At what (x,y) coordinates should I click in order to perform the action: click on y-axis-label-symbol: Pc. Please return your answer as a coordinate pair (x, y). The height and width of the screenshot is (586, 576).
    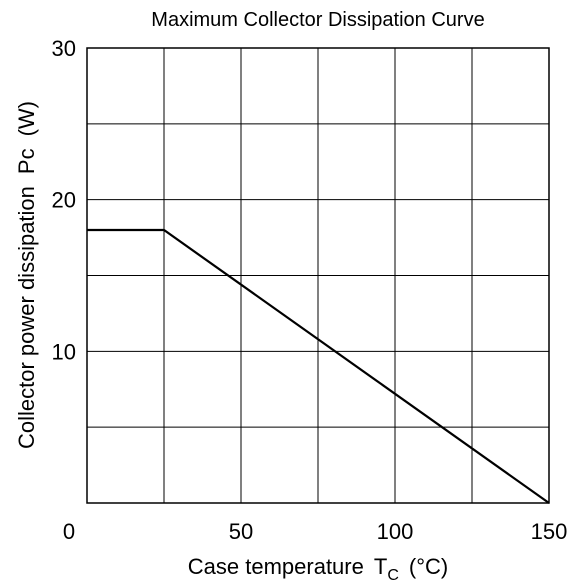
    Looking at the image, I should click on (26, 161).